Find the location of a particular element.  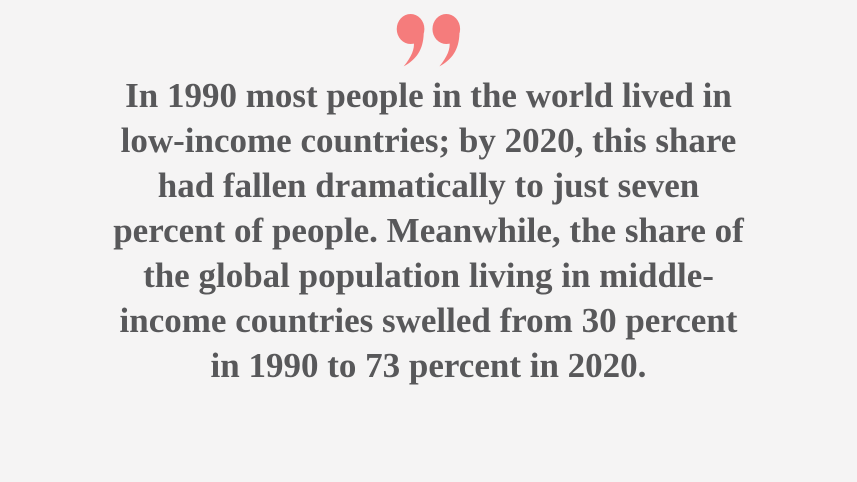

quote-line: in 1990 to 73 percent in 2020. is located at coordinates (428, 365).